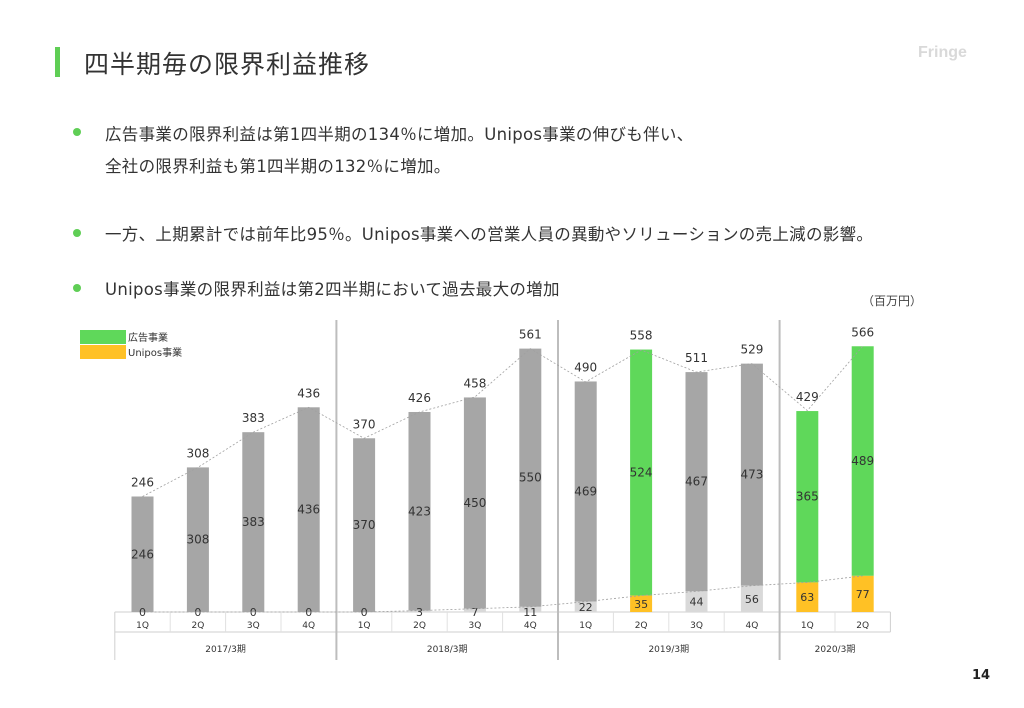 This screenshot has height=708, width=1024. I want to click on ad-value-label-12: 365, so click(807, 497).